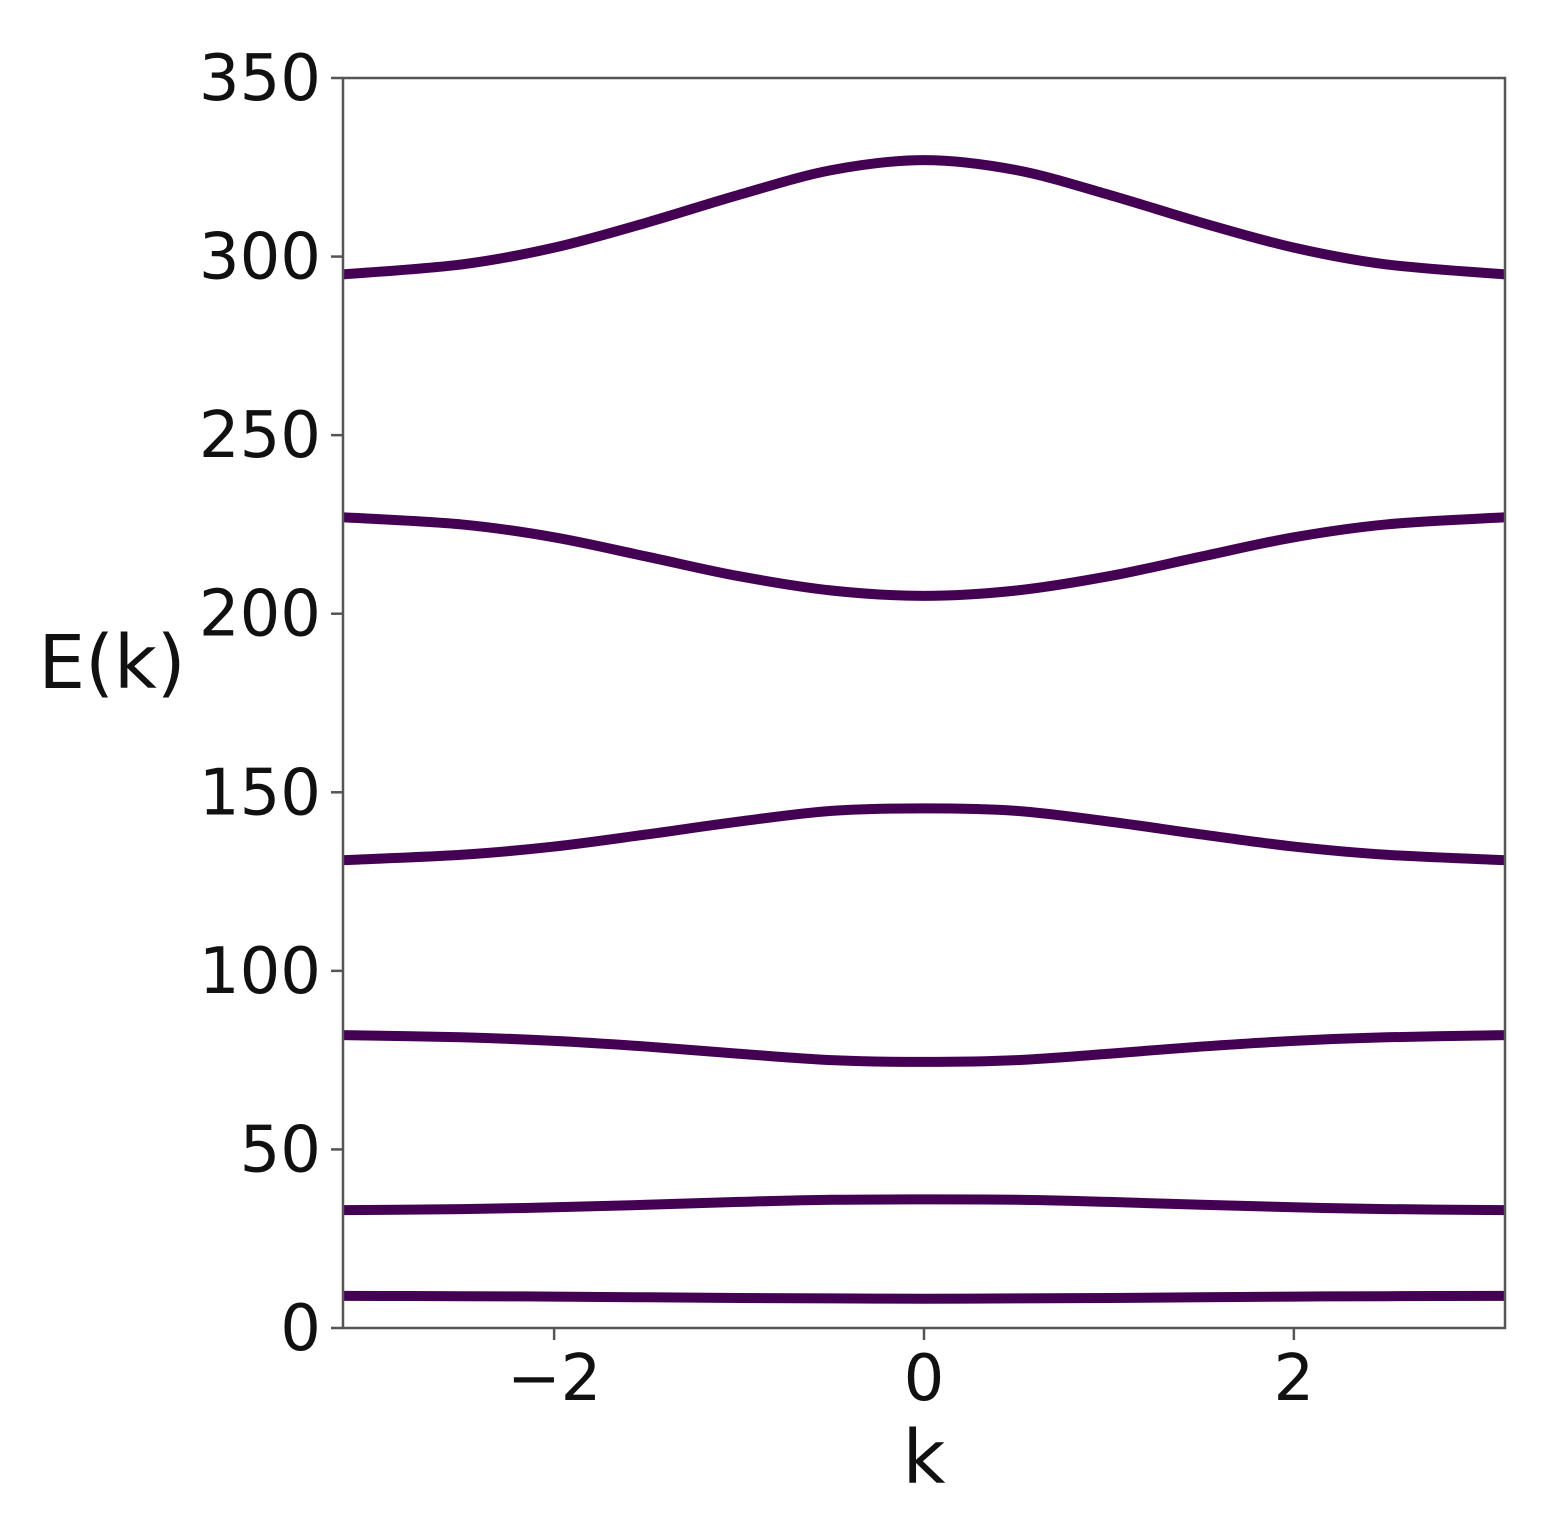  What do you see at coordinates (280, 1150) in the screenshot?
I see `y-tick-label: 50` at bounding box center [280, 1150].